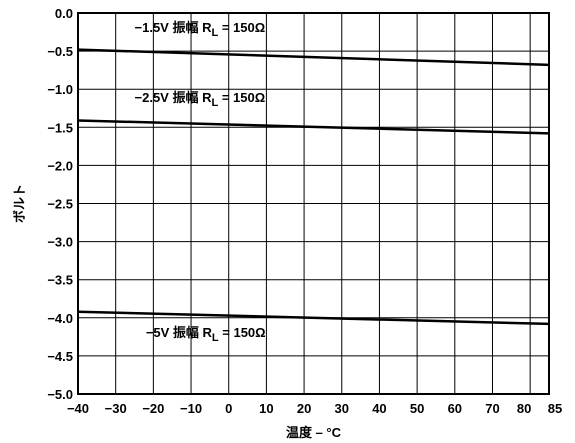 The image size is (575, 443). Describe the element at coordinates (60, 242) in the screenshot. I see `y-tick-label: −3.0` at that location.